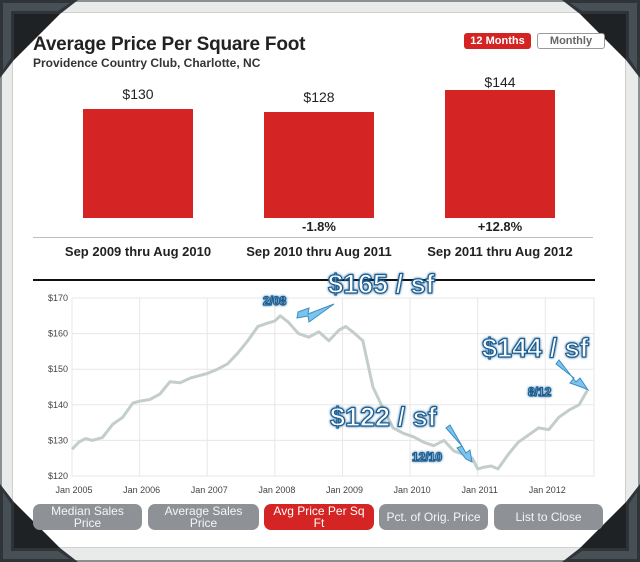 The height and width of the screenshot is (562, 640). What do you see at coordinates (539, 391) in the screenshot?
I see `current-date-callout: 8/12` at bounding box center [539, 391].